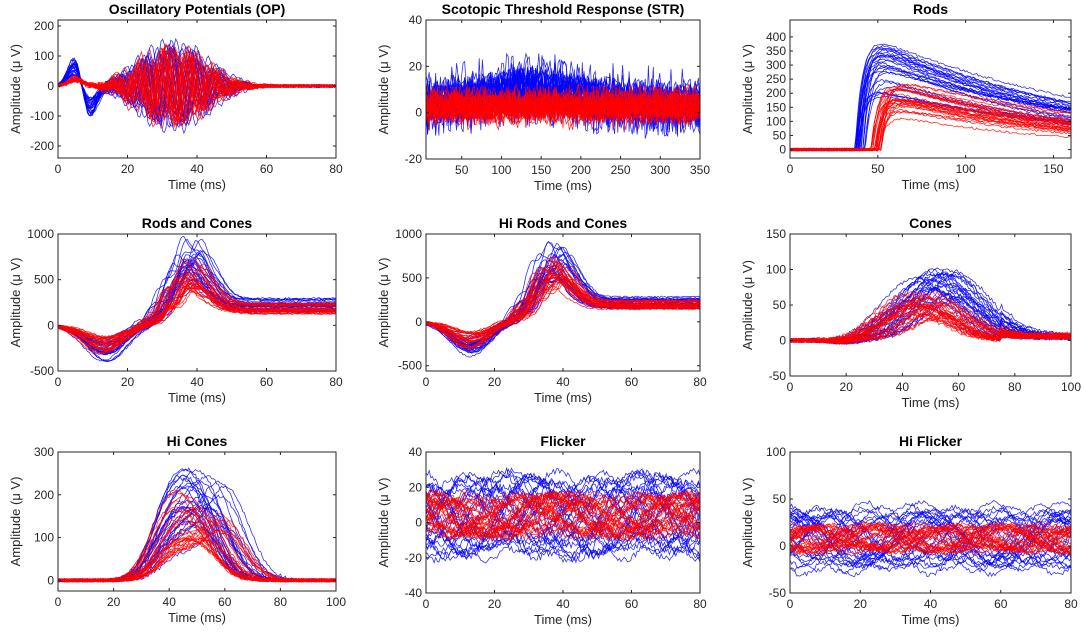  What do you see at coordinates (930, 306) in the screenshot?
I see `traces-cones` at bounding box center [930, 306].